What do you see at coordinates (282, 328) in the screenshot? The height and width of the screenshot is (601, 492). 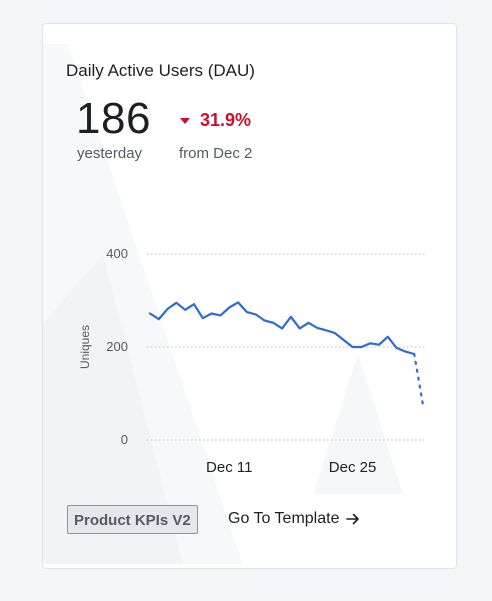 I see `series-line` at bounding box center [282, 328].